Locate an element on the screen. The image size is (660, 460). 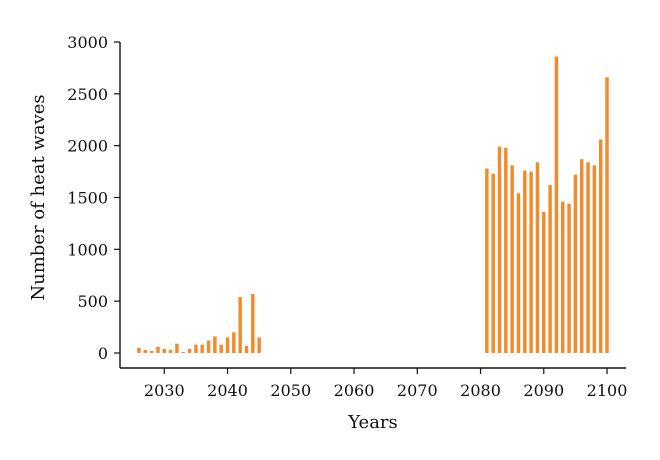
bar-2031 is located at coordinates (170, 351).